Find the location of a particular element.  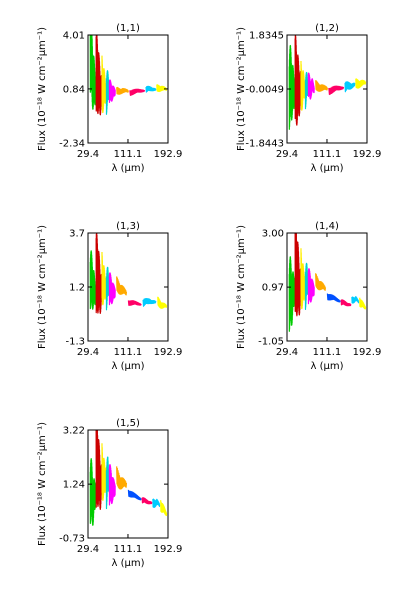

y-tick-label: -0.73 is located at coordinates (72, 539).